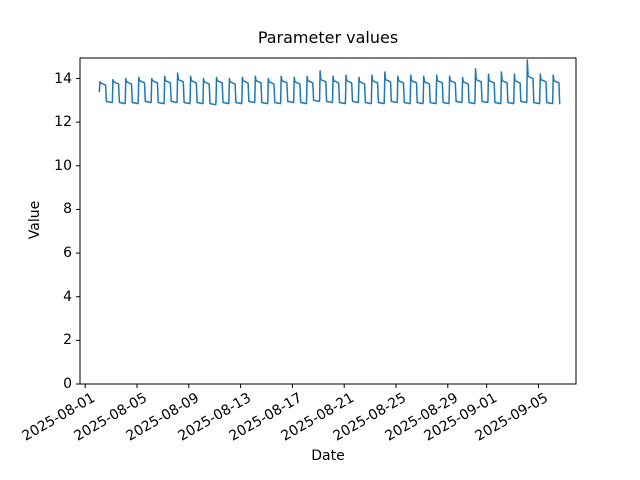  Describe the element at coordinates (67, 296) in the screenshot. I see `y-tick-label: 4` at that location.